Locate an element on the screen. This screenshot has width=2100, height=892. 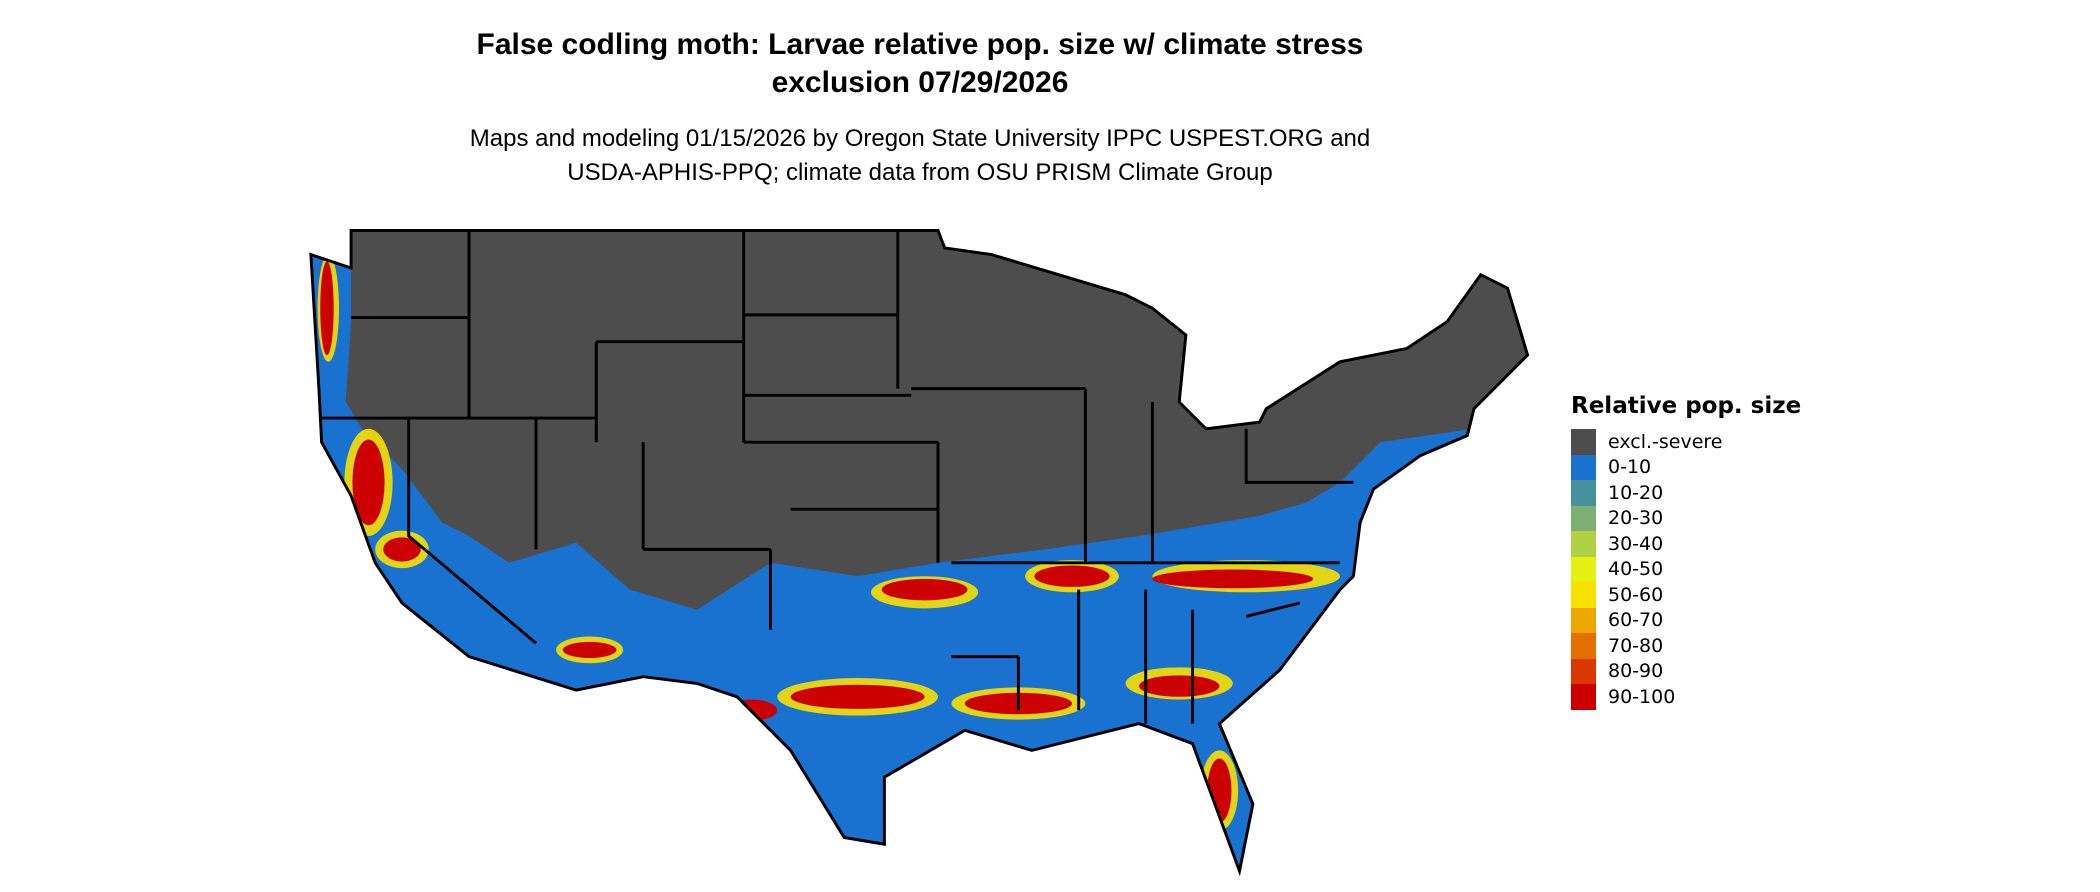
legend-item: 60-70 is located at coordinates (1686, 620).